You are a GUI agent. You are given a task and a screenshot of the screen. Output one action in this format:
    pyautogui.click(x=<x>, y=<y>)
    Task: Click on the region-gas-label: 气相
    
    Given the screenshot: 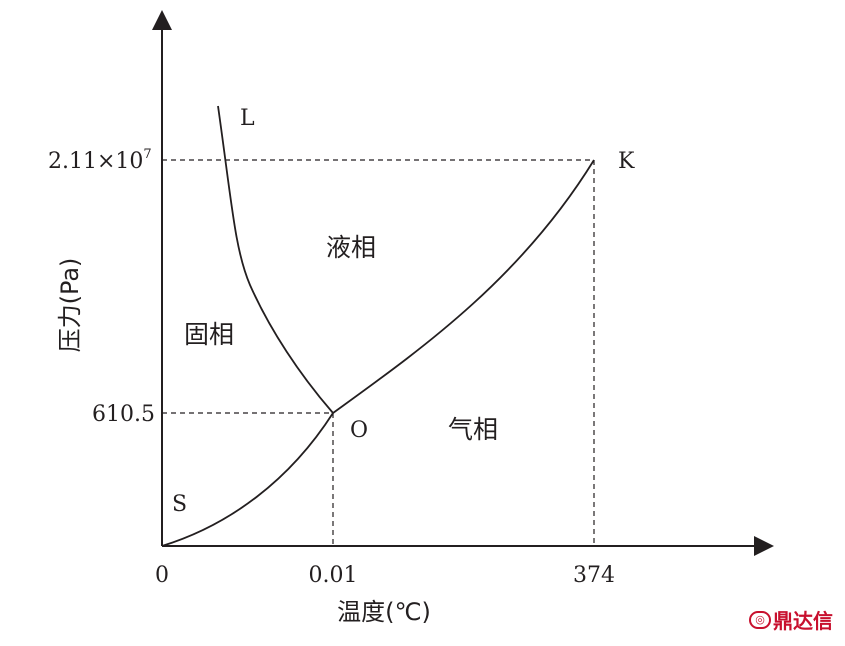 What is the action you would take?
    pyautogui.click(x=473, y=429)
    